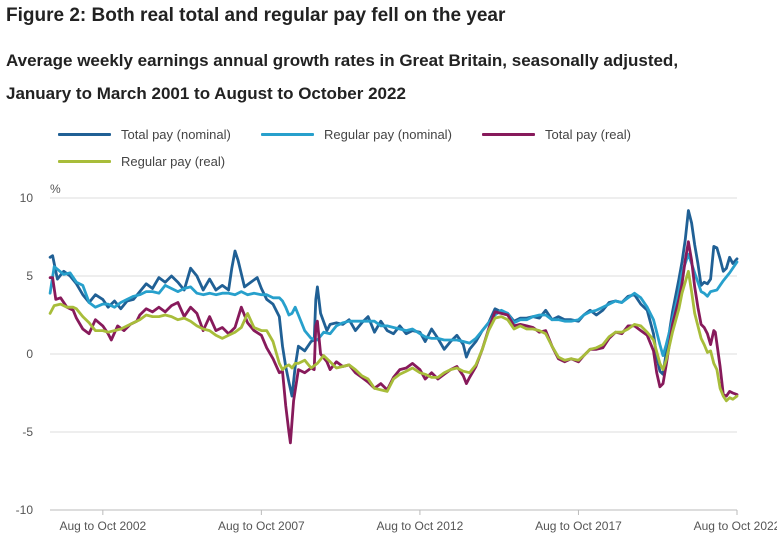 This screenshot has width=777, height=543. What do you see at coordinates (261, 526) in the screenshot?
I see `x-tick-label-aug-to-oct-2007: Aug to Oct 2007` at bounding box center [261, 526].